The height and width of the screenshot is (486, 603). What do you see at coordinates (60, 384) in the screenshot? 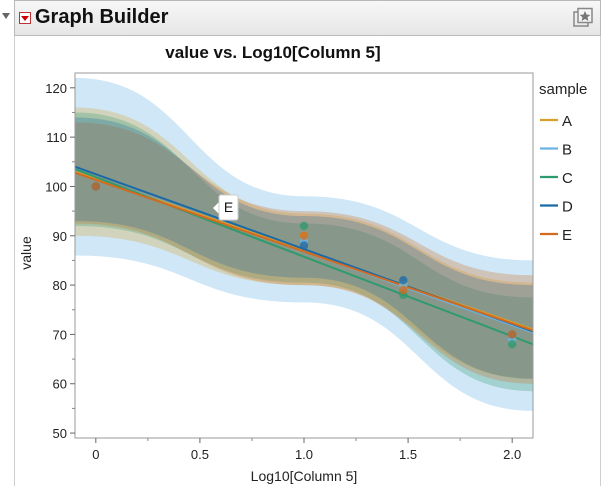
I see `y-tick-label: 60` at bounding box center [60, 384].